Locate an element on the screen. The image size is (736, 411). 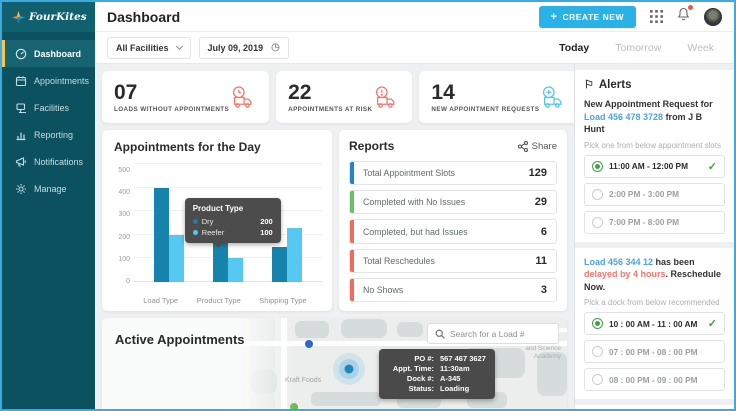
sidebar-item-label: Manage is located at coordinates (50, 188).